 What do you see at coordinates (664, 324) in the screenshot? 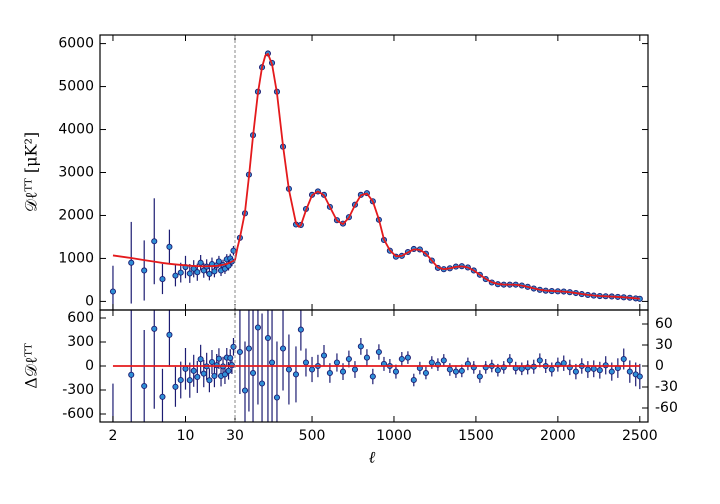
I see `y2-tick-label: 60` at bounding box center [664, 324].